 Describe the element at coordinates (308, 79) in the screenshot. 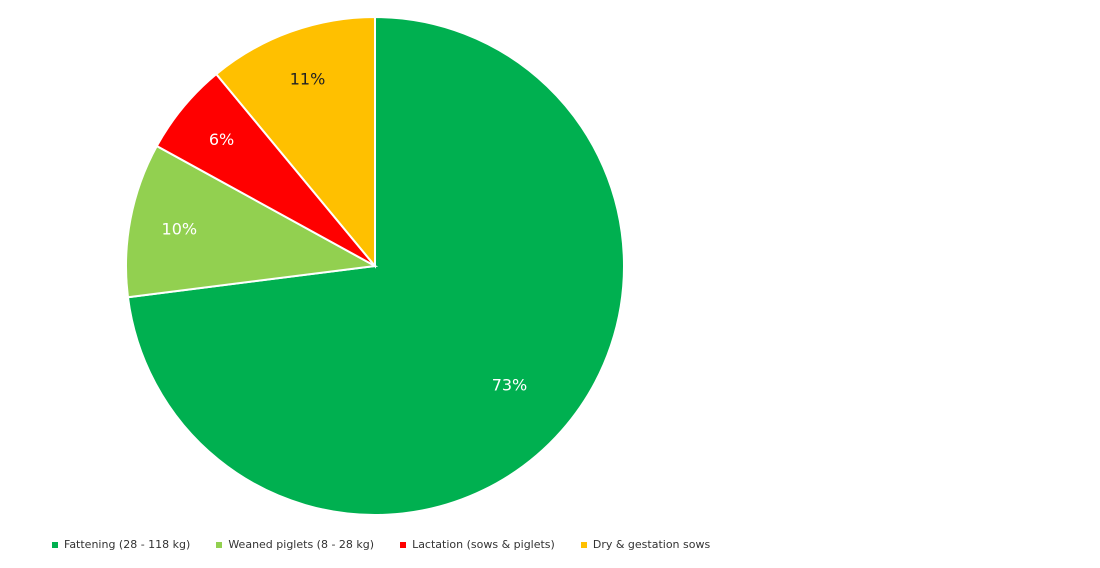

I see `data-label: 11%` at that location.